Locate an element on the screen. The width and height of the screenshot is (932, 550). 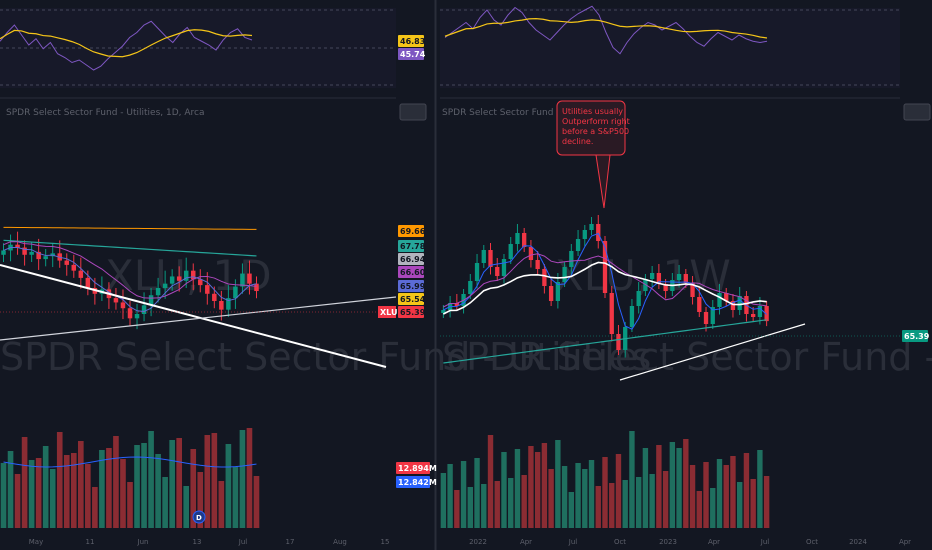
left-rsi-line is located at coordinates (126, 45).